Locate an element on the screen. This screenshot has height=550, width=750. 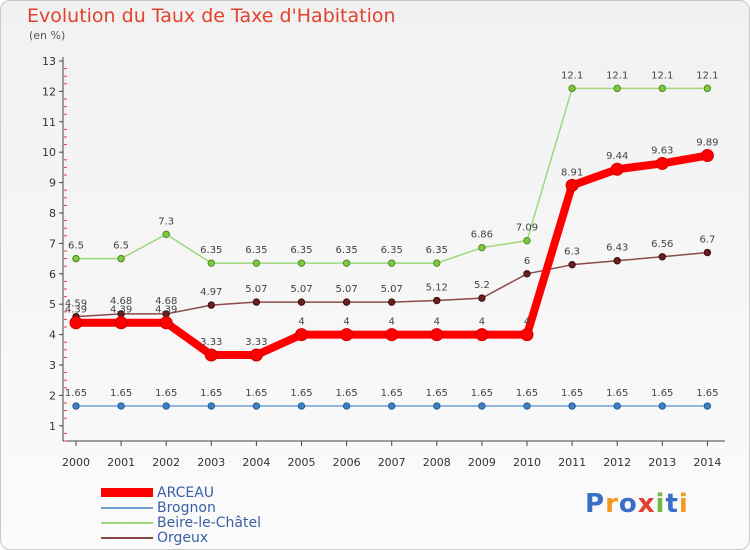
y-tick-label: 8 is located at coordinates (52, 213).